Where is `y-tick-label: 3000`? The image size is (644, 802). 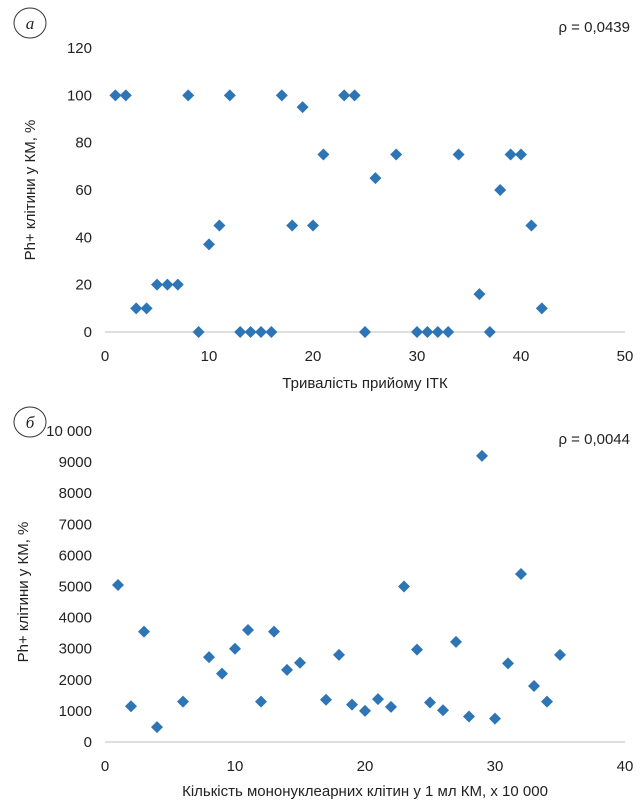
y-tick-label: 3000 is located at coordinates (75, 649).